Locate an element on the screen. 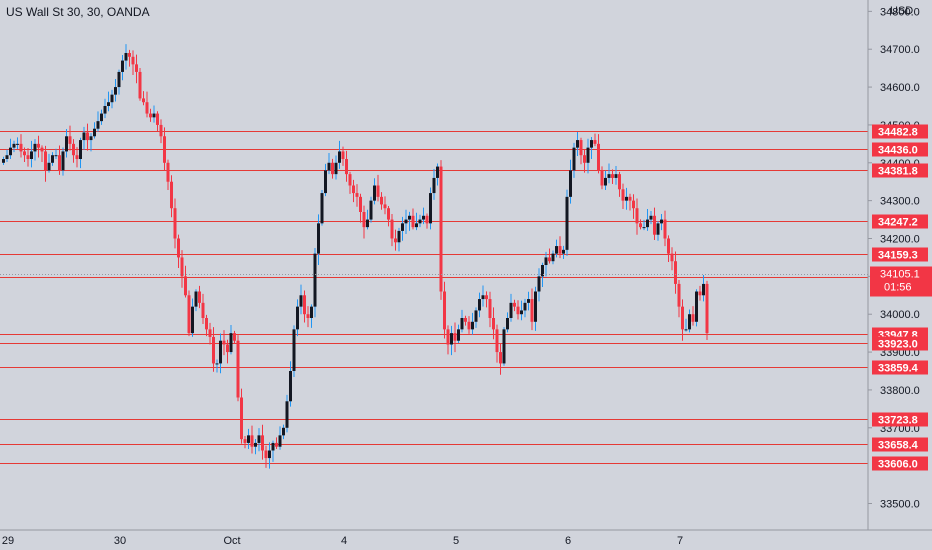 The height and width of the screenshot is (550, 932). price-tick-label: 34600.0 is located at coordinates (900, 88).